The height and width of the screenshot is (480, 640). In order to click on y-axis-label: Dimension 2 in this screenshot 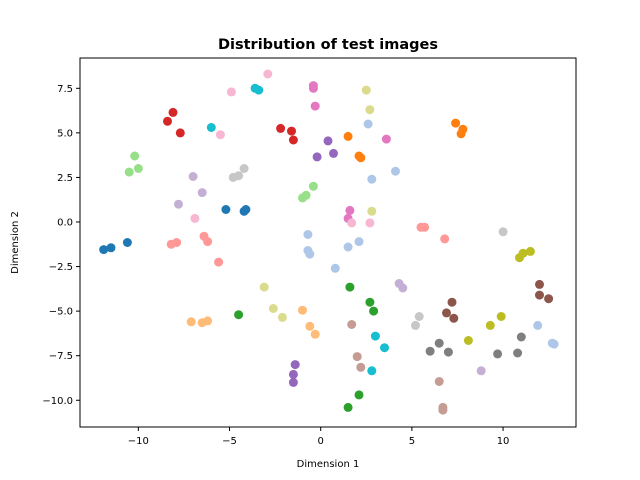, I will do `click(15, 242)`.